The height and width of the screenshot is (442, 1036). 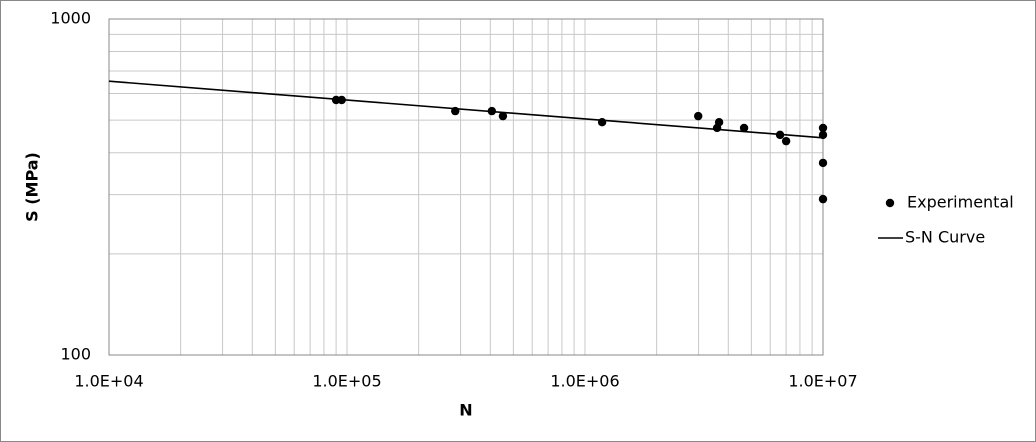 What do you see at coordinates (890, 203) in the screenshot?
I see `legend-marker` at bounding box center [890, 203].